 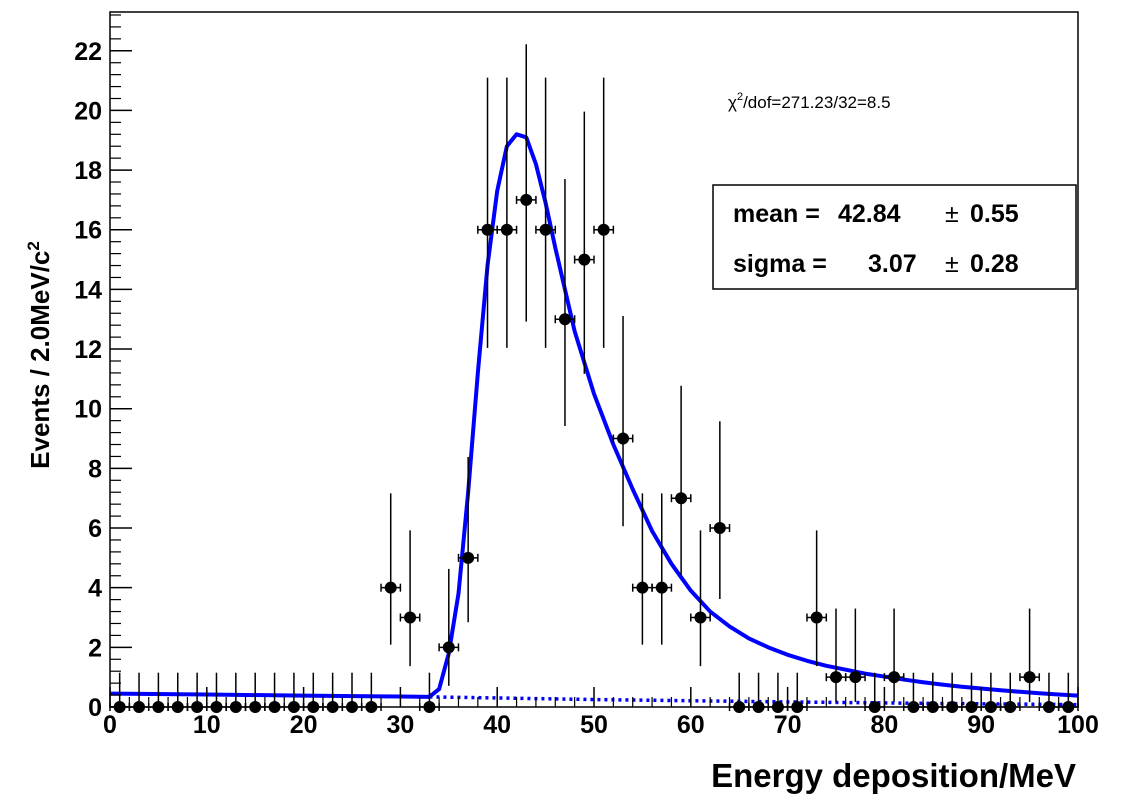 I want to click on y-tick-label: 0, so click(x=95, y=708).